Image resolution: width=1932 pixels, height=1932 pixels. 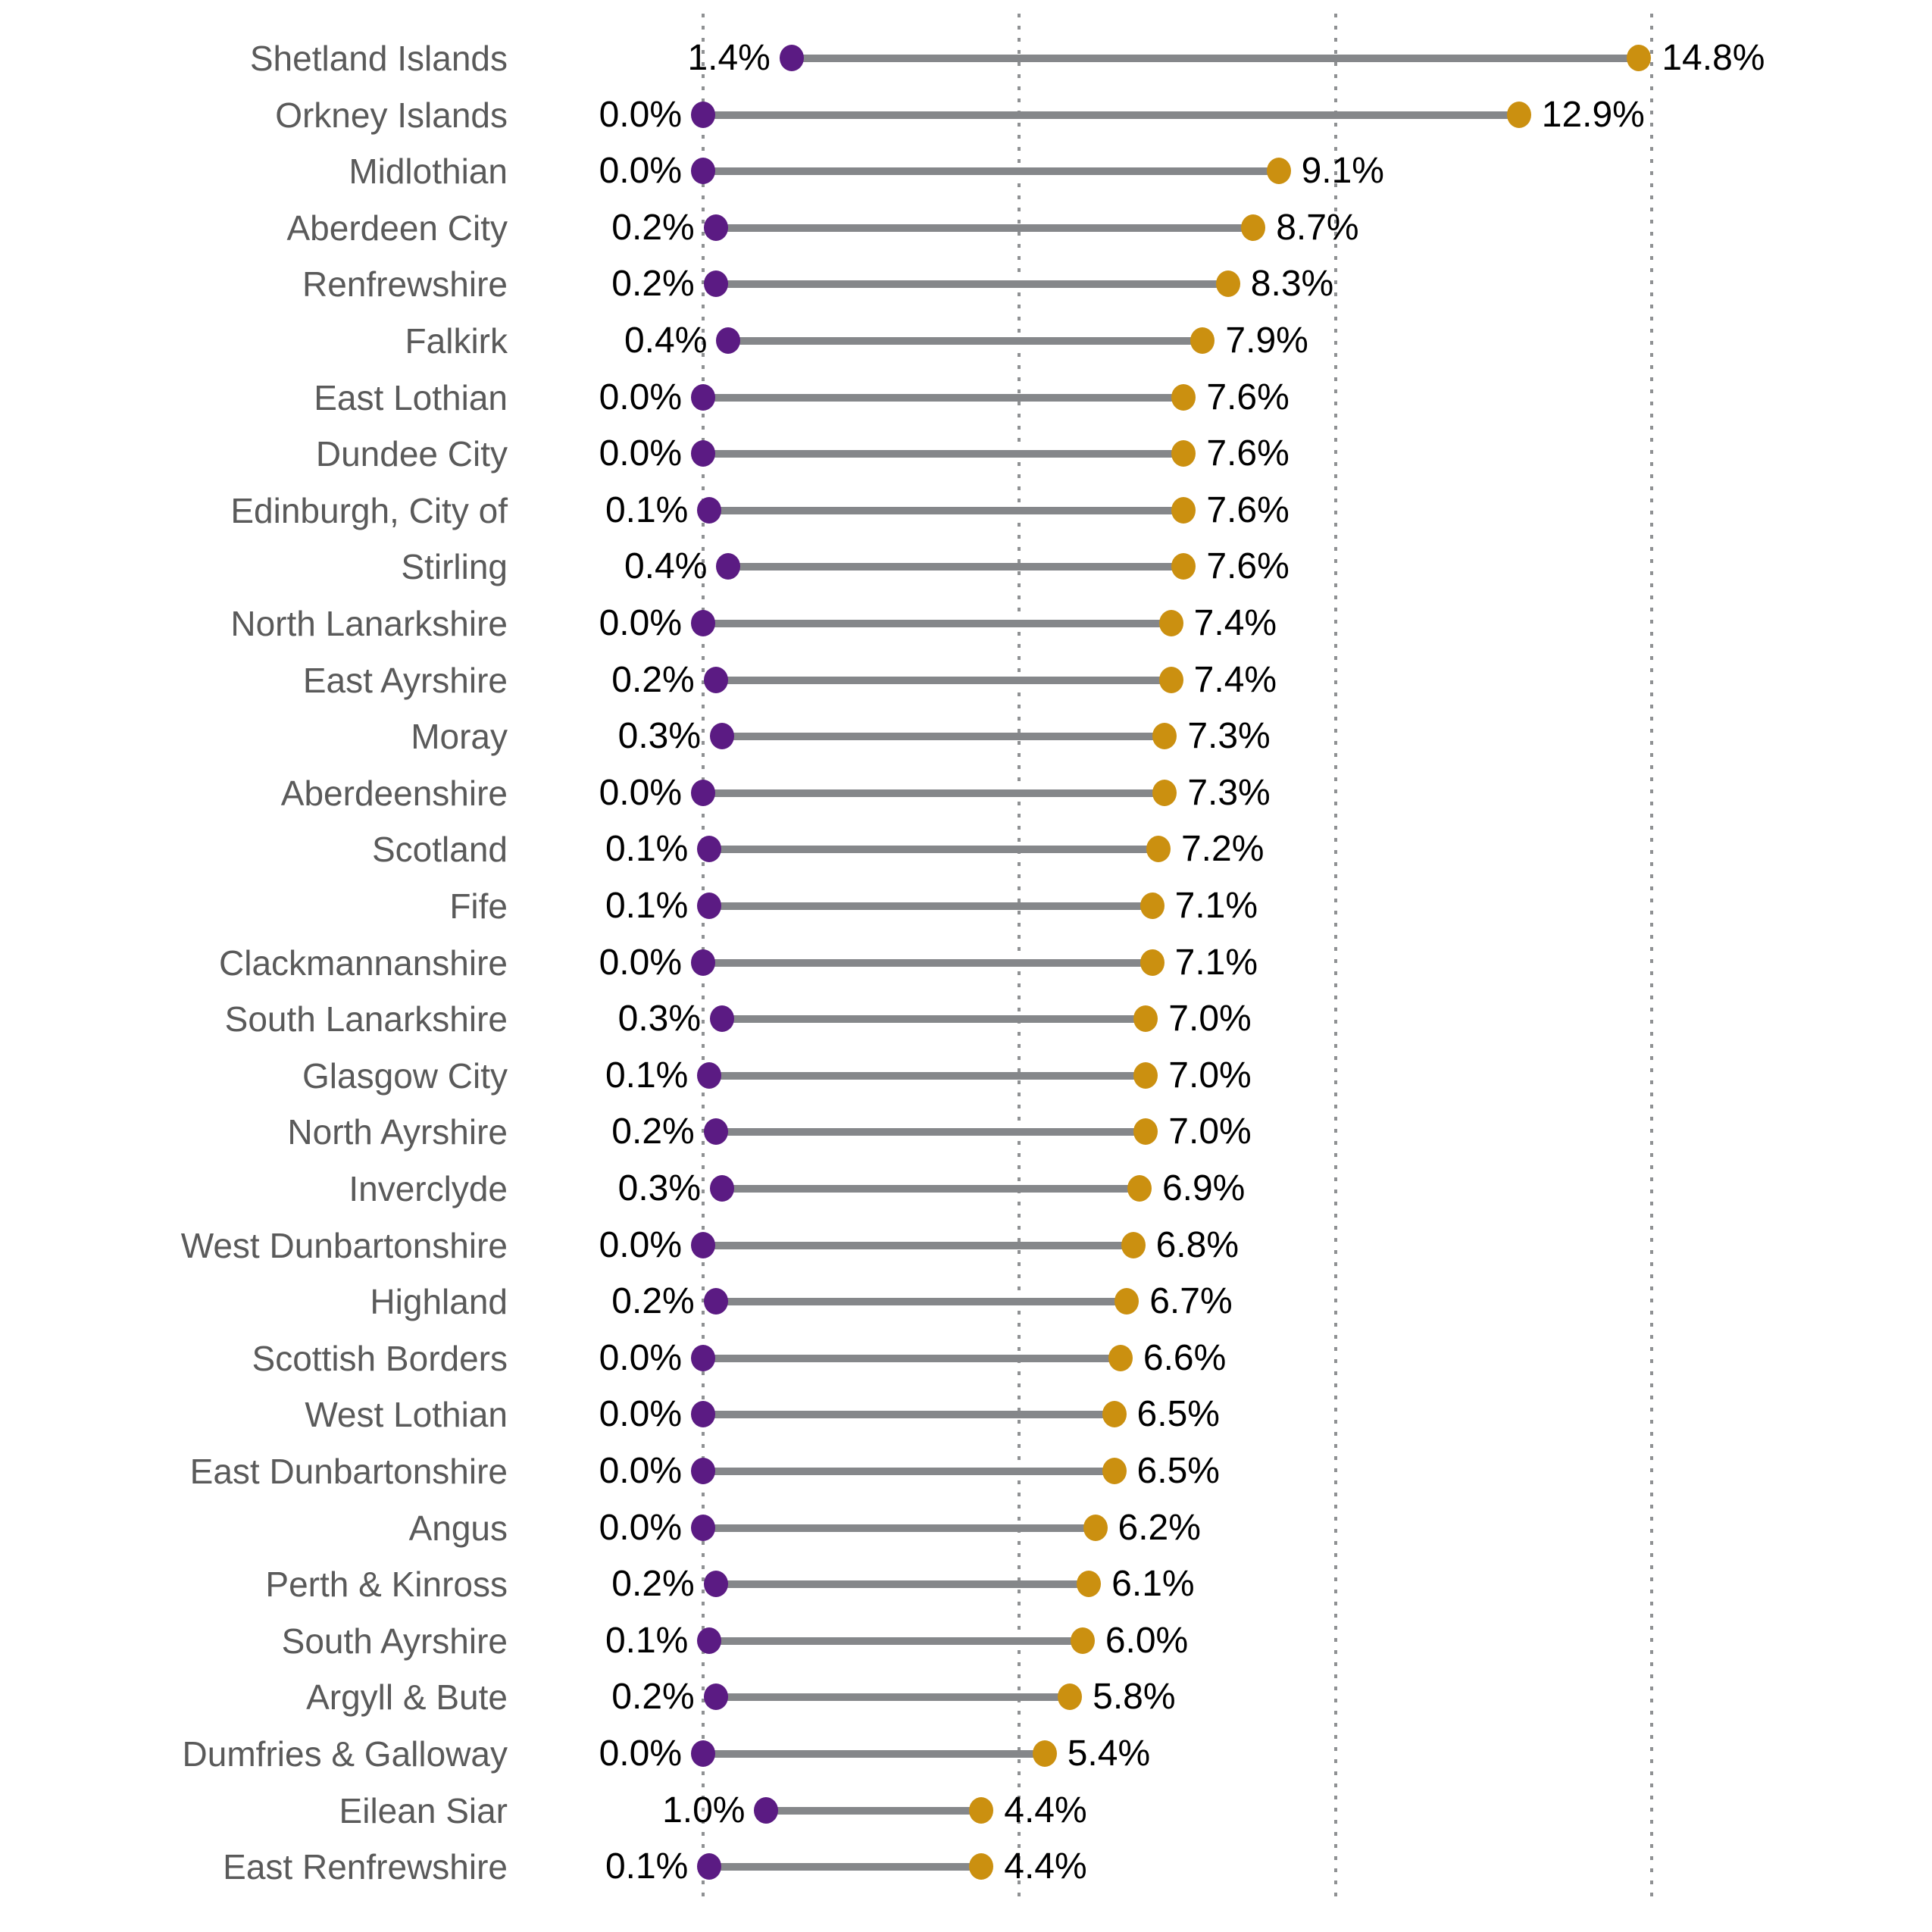 What do you see at coordinates (1713, 58) in the screenshot?
I see `max-value-label: 14.8%` at bounding box center [1713, 58].